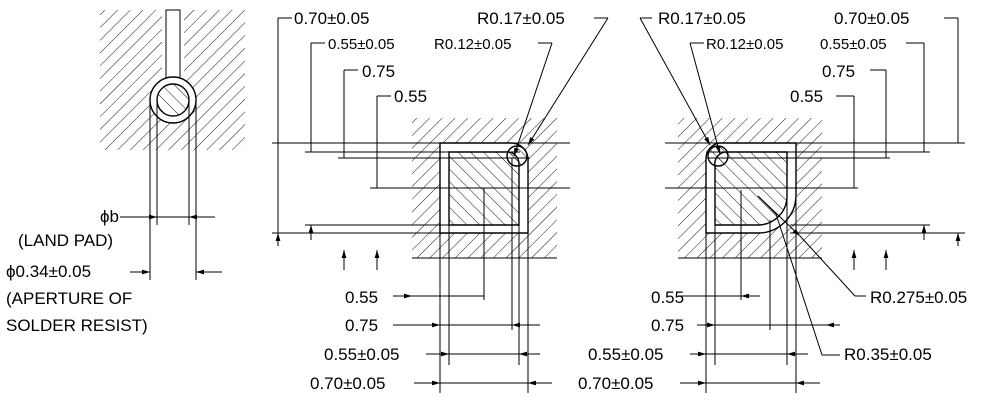 This screenshot has height=403, width=1000. Describe the element at coordinates (838, 71) in the screenshot. I see `right-top-075: 0.75` at that location.